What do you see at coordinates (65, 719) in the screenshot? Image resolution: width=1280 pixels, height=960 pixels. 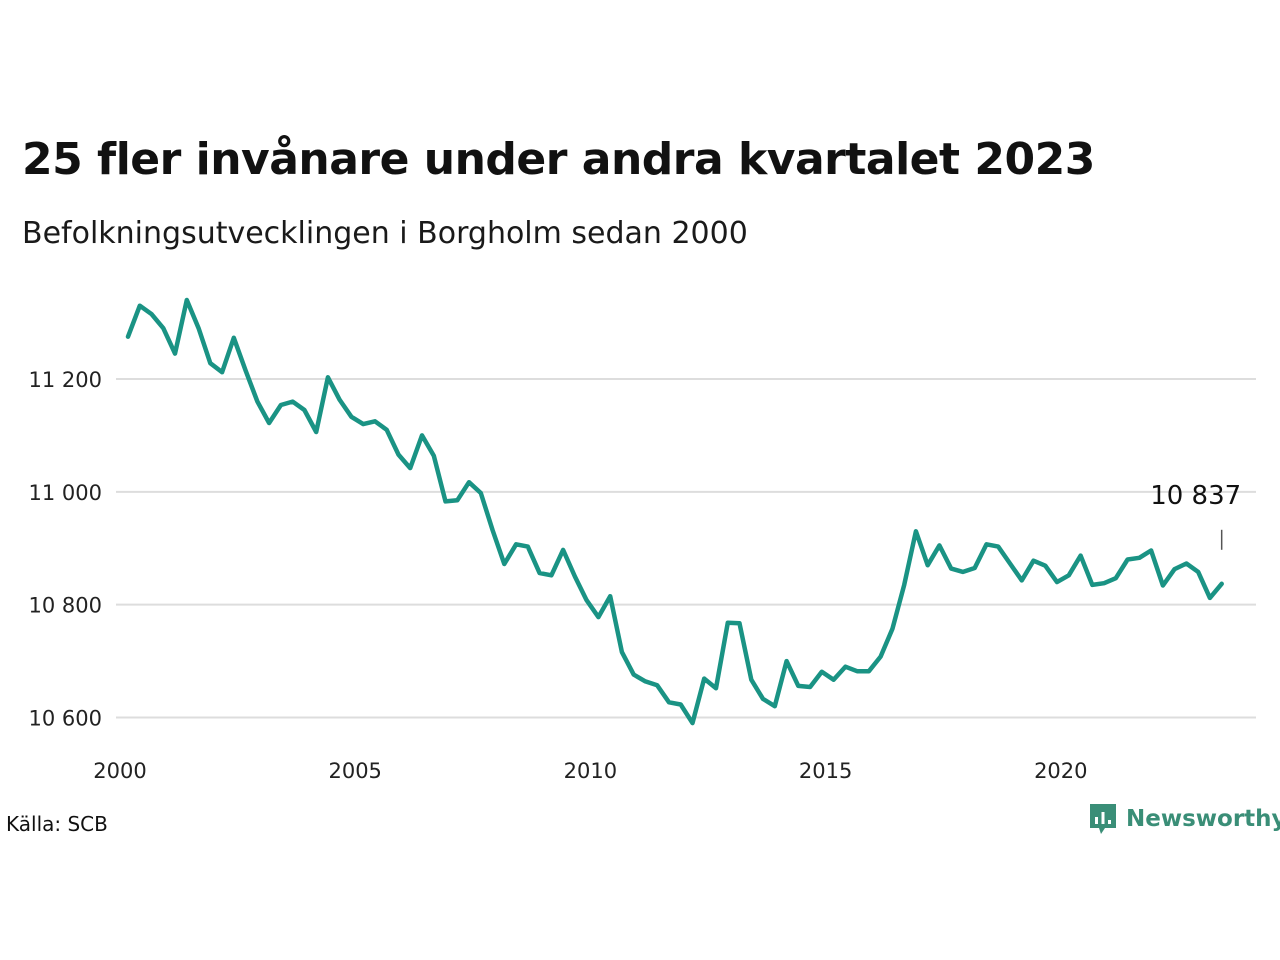 I see `y-tick-label: 10 600` at bounding box center [65, 719].